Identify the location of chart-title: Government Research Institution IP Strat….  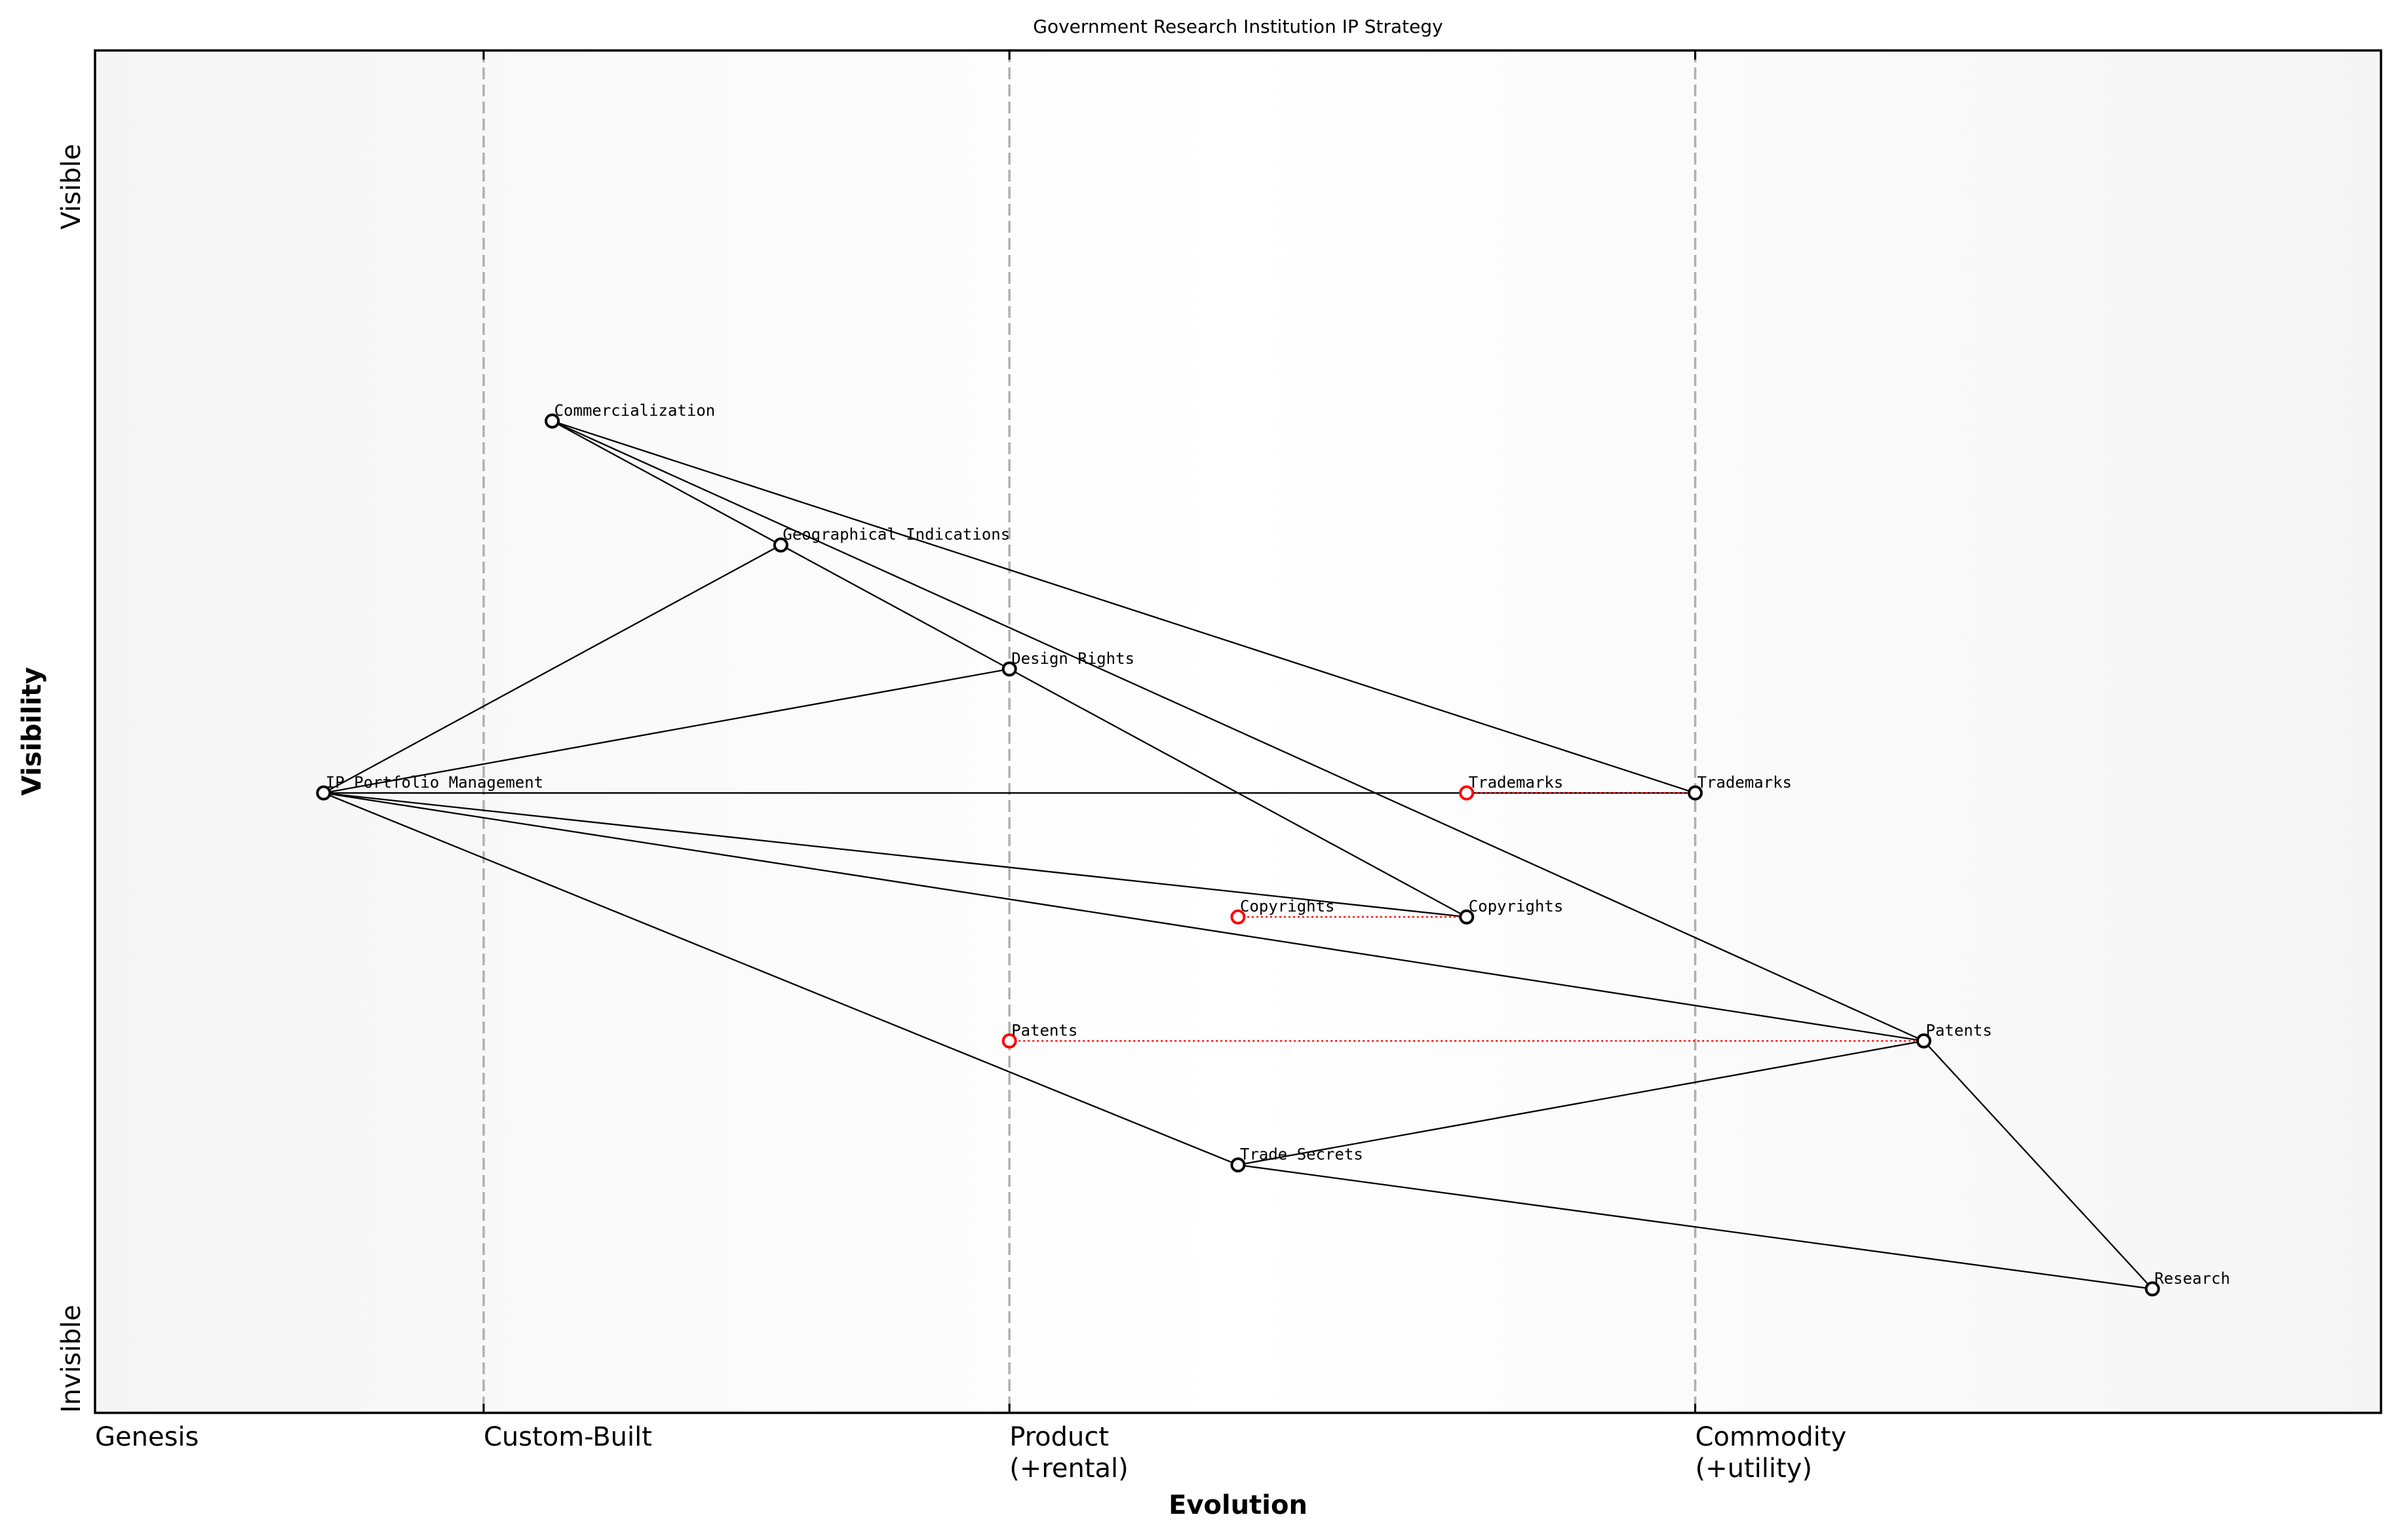
(1237, 26).